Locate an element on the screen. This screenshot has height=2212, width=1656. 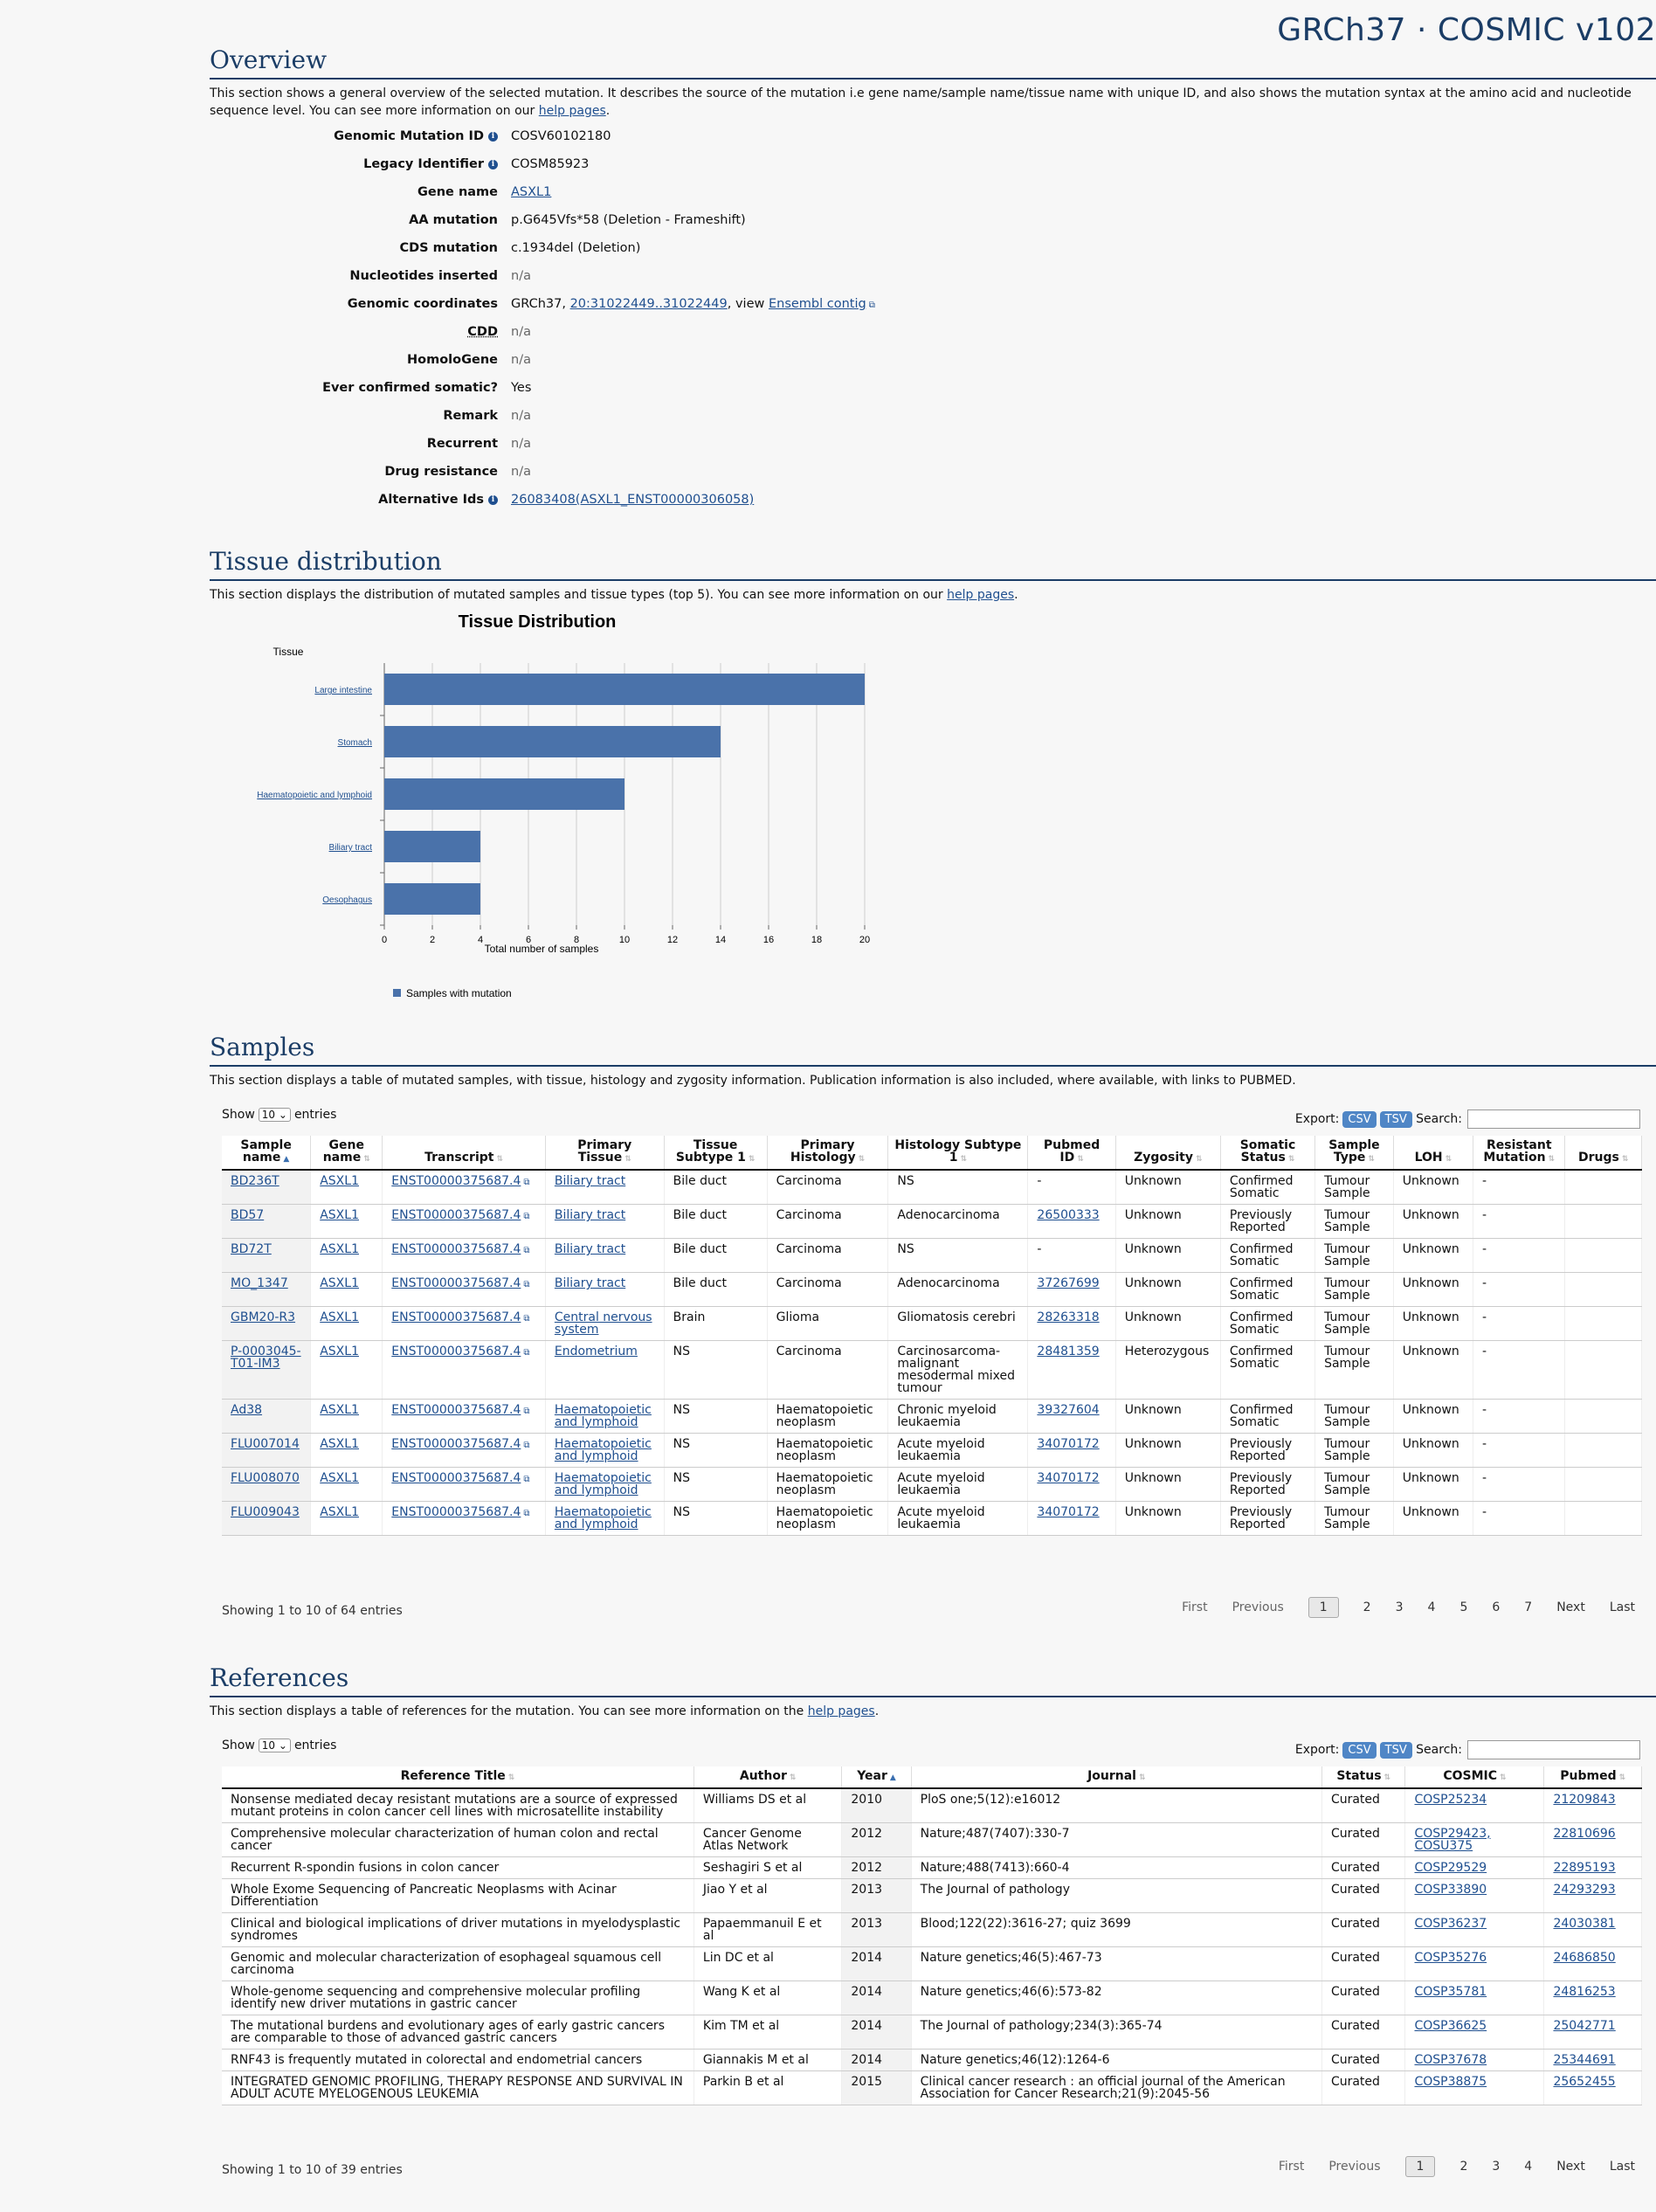
sample-link: BD236T is located at coordinates (255, 1181).